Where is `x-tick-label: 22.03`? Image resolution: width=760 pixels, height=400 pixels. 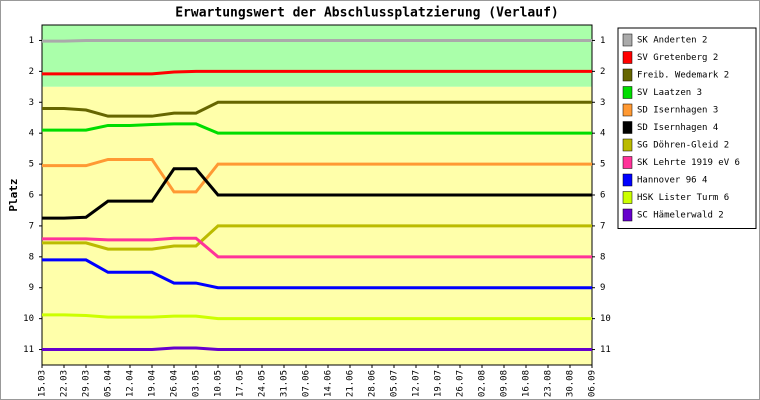
x-tick-label: 22.03 is located at coordinates (65, 383).